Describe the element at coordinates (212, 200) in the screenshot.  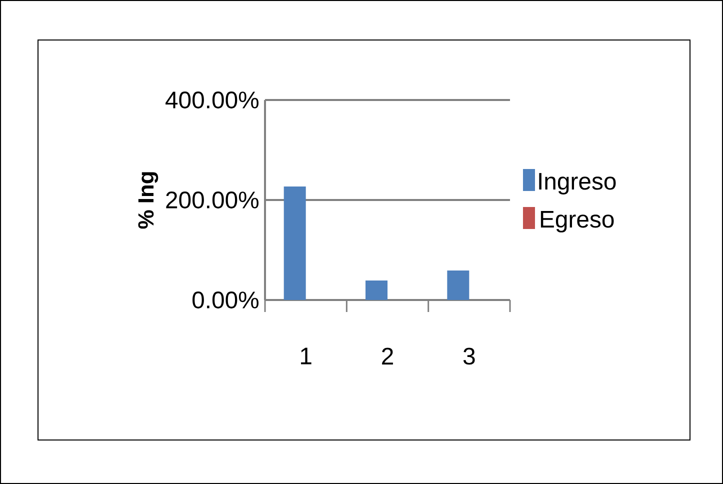
I see `y-tick-label: 200.00%` at that location.